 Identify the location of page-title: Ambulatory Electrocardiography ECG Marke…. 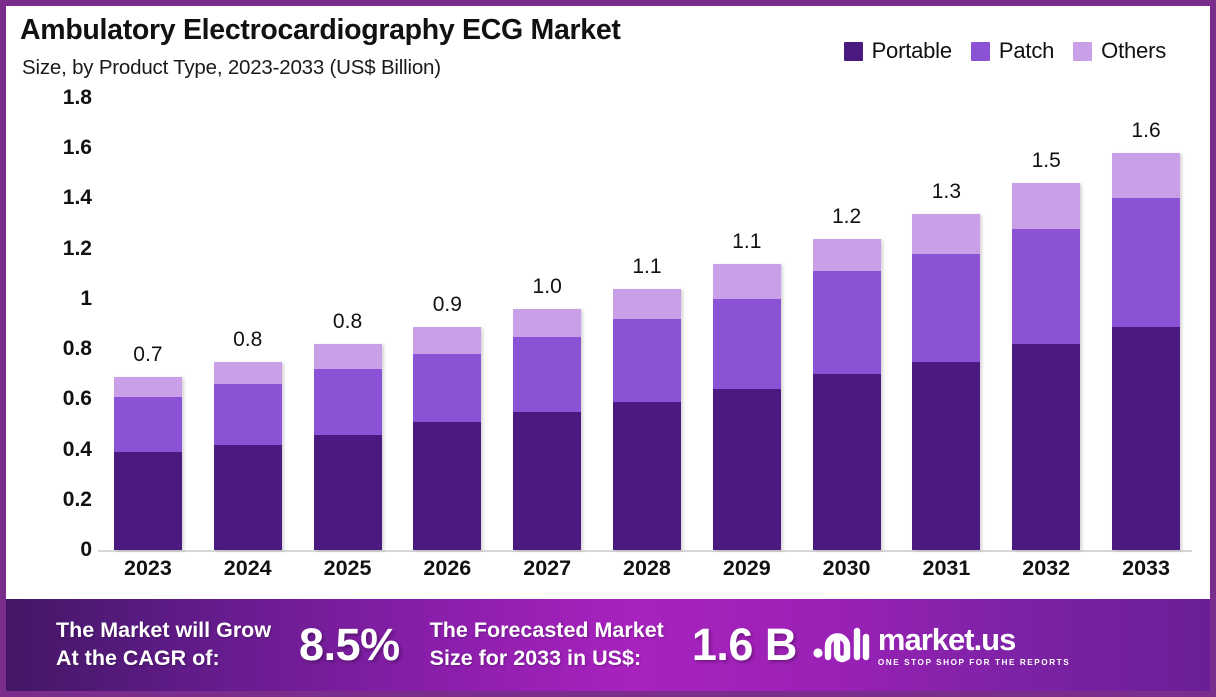
(320, 30).